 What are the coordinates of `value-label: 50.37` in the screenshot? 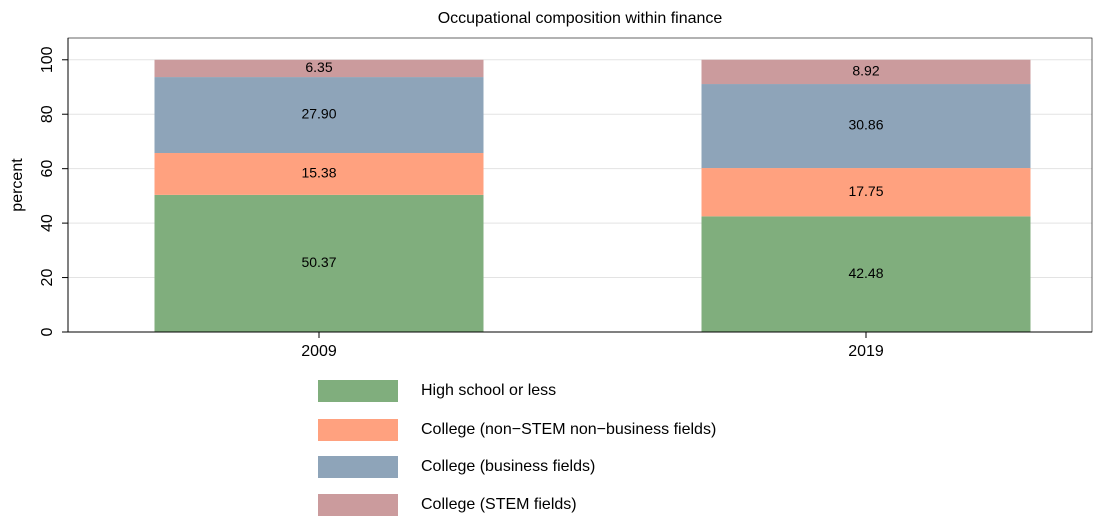 It's located at (318, 262).